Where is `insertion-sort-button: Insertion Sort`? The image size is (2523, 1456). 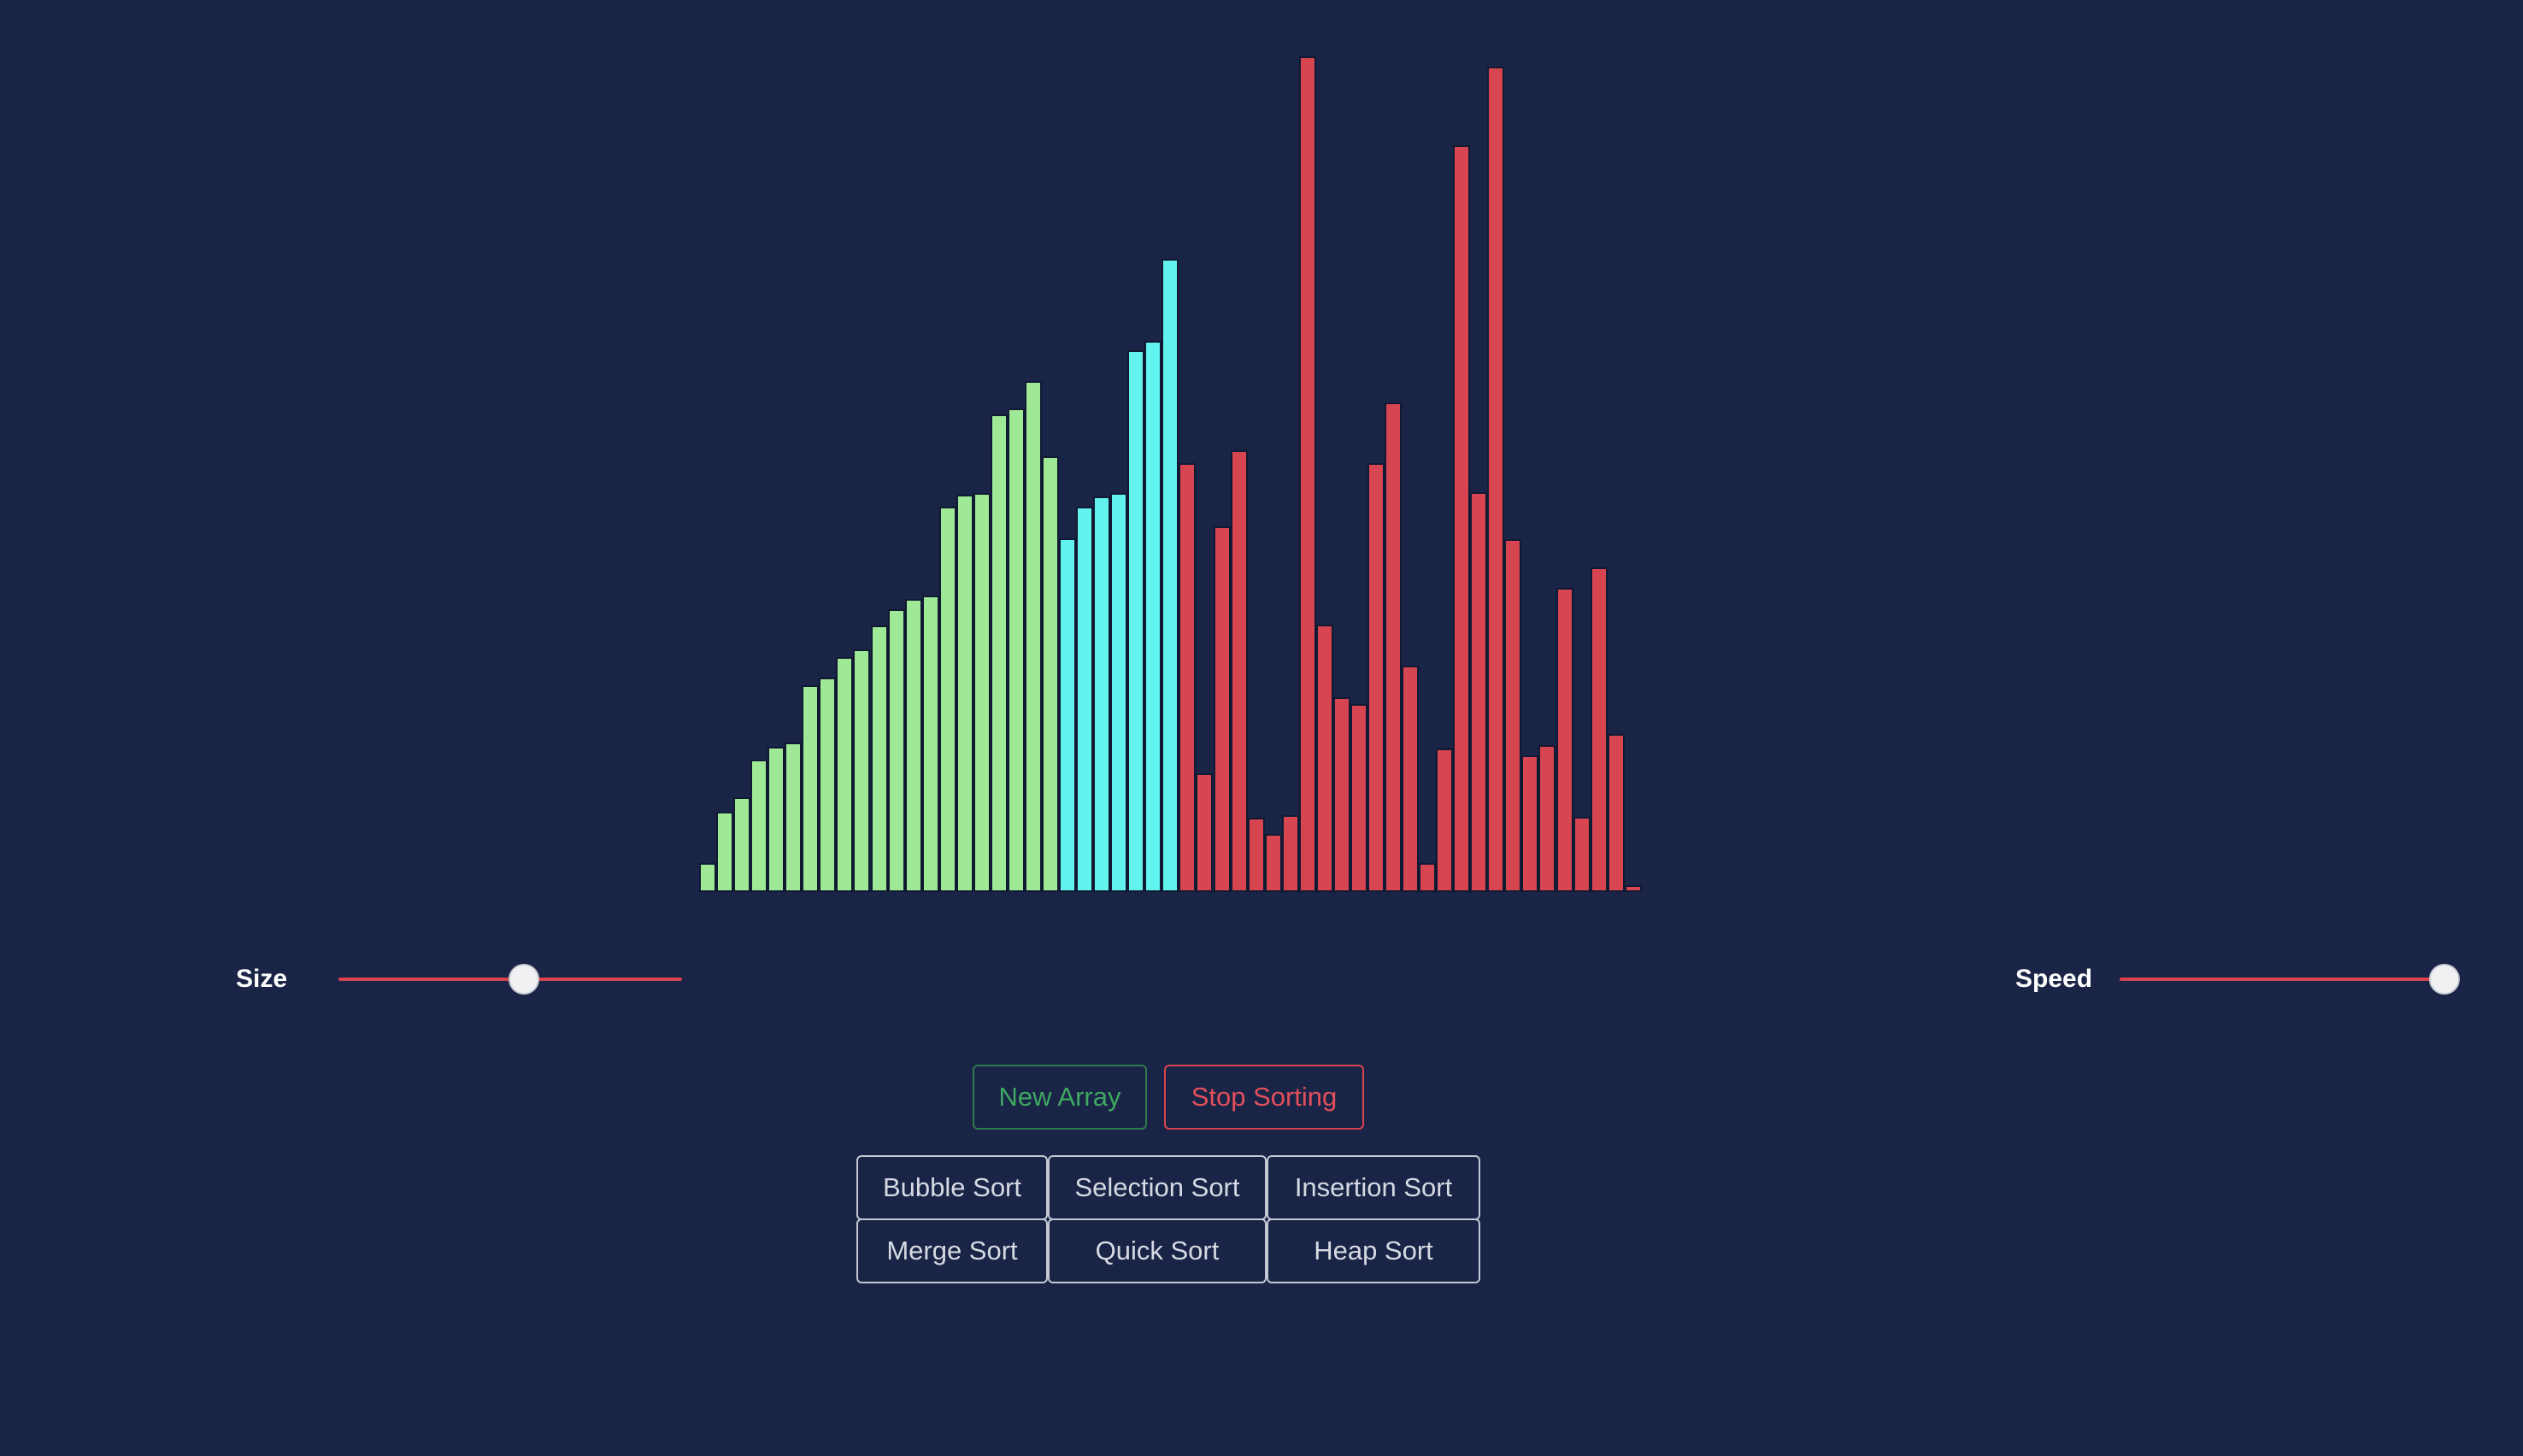
insertion-sort-button: Insertion Sort is located at coordinates (1373, 1187).